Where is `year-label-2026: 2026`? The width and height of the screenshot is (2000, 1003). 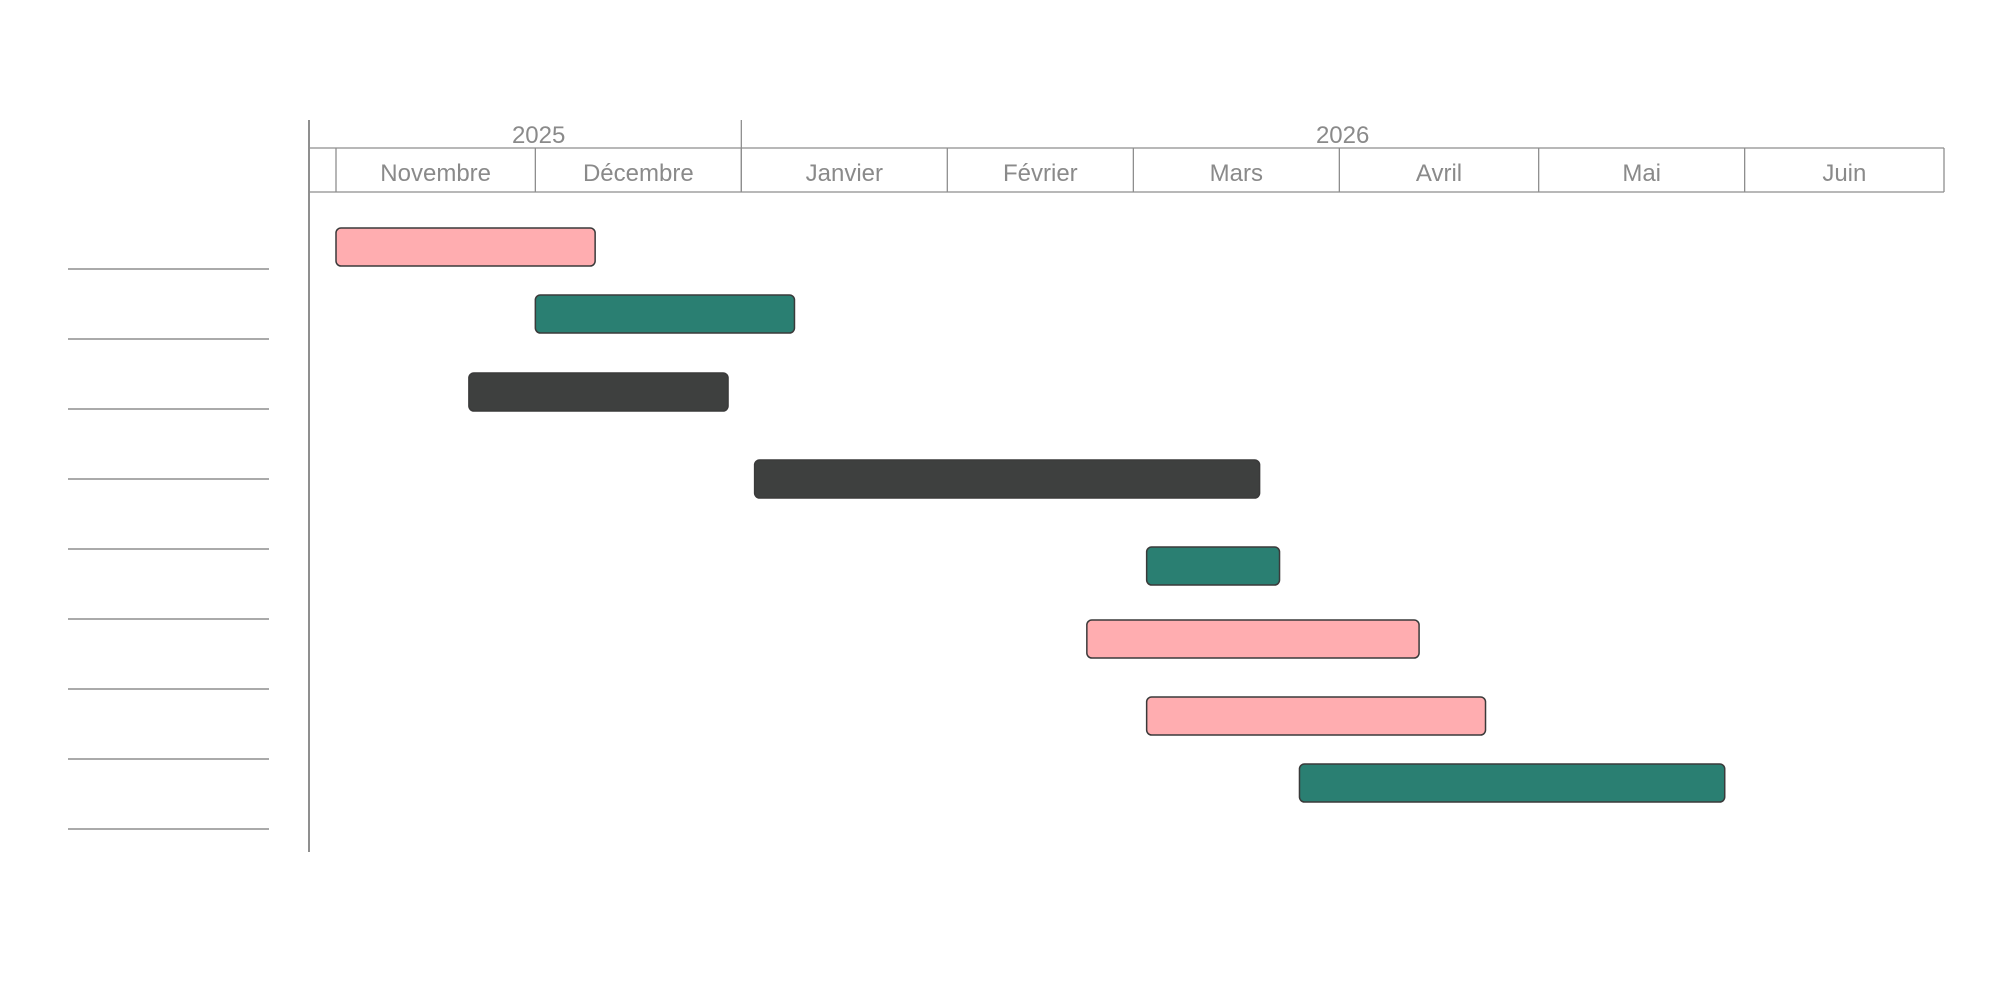 year-label-2026: 2026 is located at coordinates (1342, 135).